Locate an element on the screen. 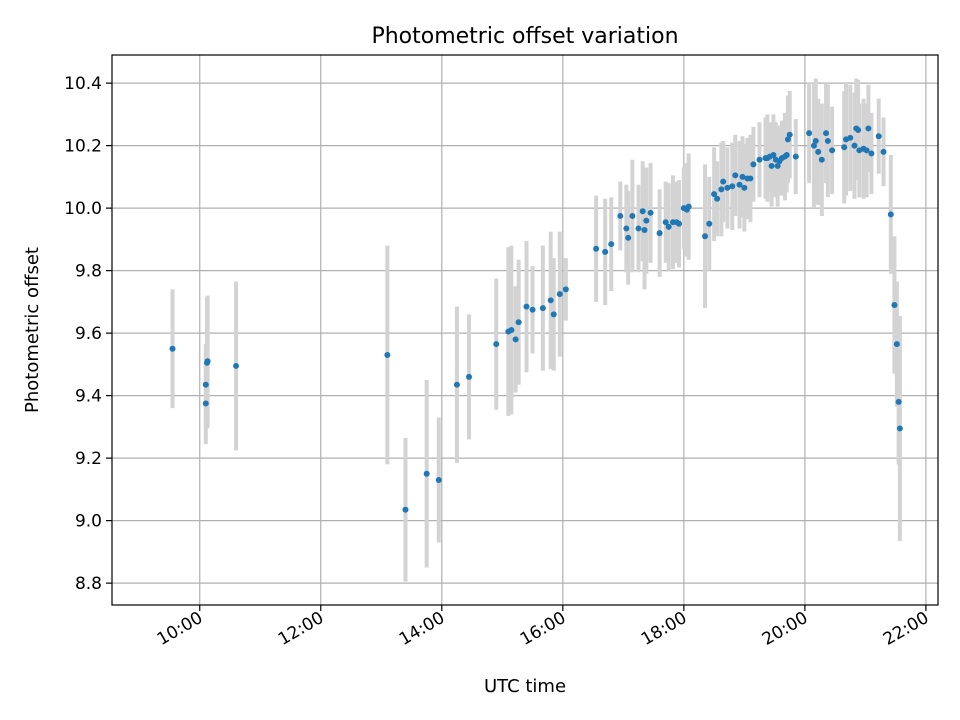 Image resolution: width=960 pixels, height=720 pixels. y-tick-label: 10.0 is located at coordinates (83, 209).